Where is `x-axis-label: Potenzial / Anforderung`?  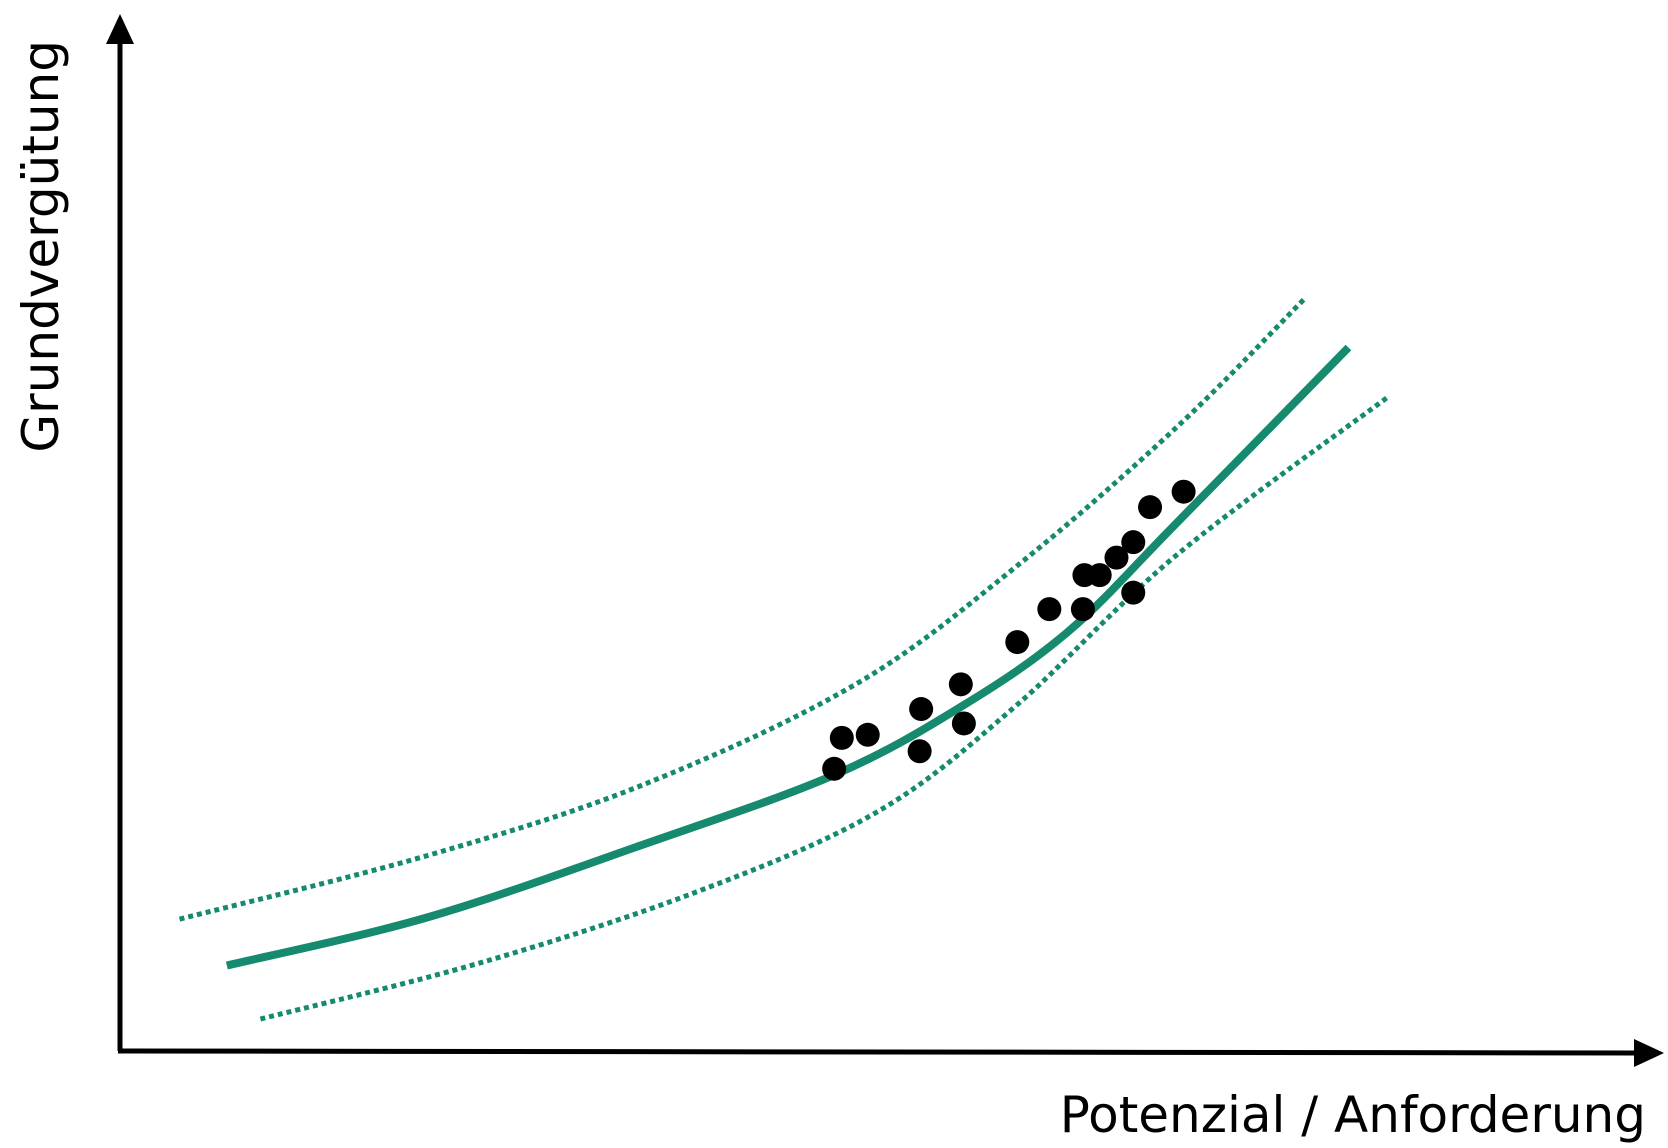
x-axis-label: Potenzial / Anforderung is located at coordinates (1353, 1115).